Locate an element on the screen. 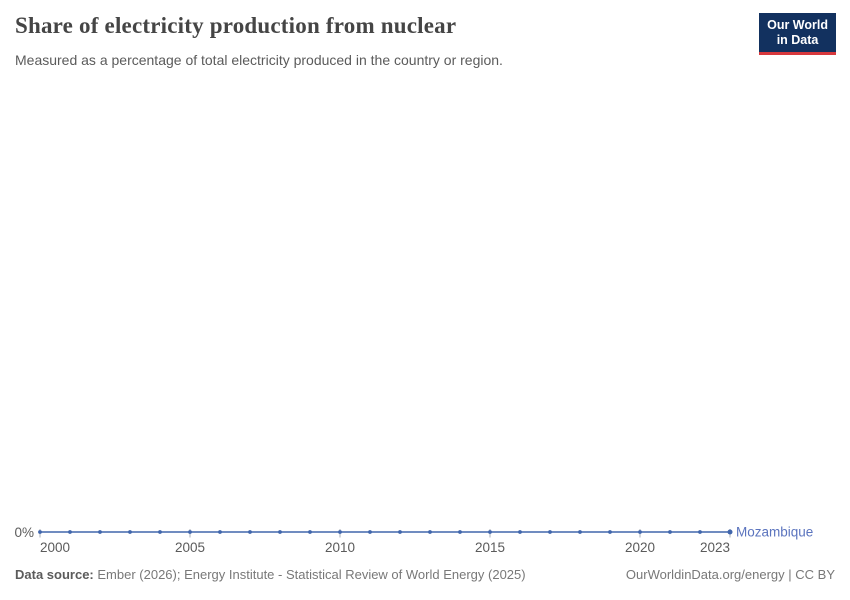  footer-credits: OurWorldinData.org/energy | CC BY is located at coordinates (730, 574).